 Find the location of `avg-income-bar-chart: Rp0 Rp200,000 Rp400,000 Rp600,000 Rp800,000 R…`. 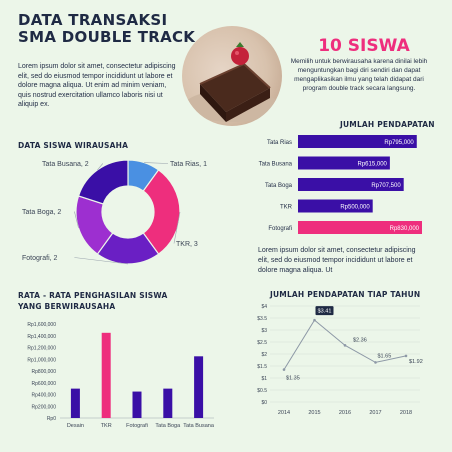

avg-income-bar-chart: Rp0 Rp200,000 Rp400,000 Rp600,000 Rp800,000 R… is located at coordinates (121, 375).